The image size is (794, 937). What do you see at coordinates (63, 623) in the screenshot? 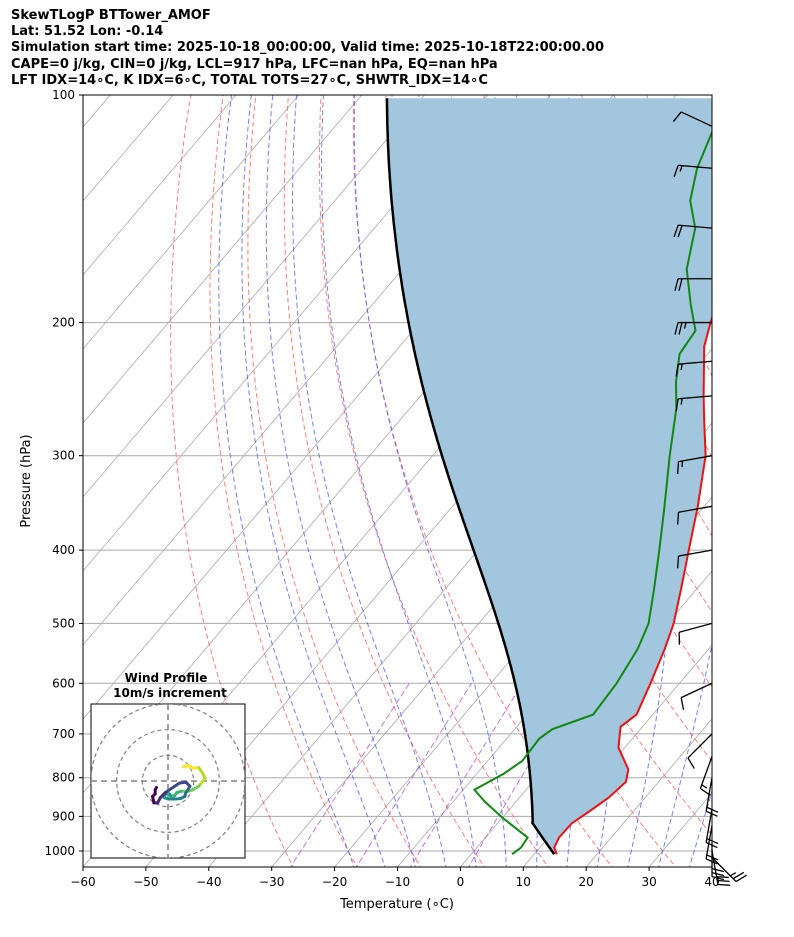
I see `y-tick-label: 500` at bounding box center [63, 623].